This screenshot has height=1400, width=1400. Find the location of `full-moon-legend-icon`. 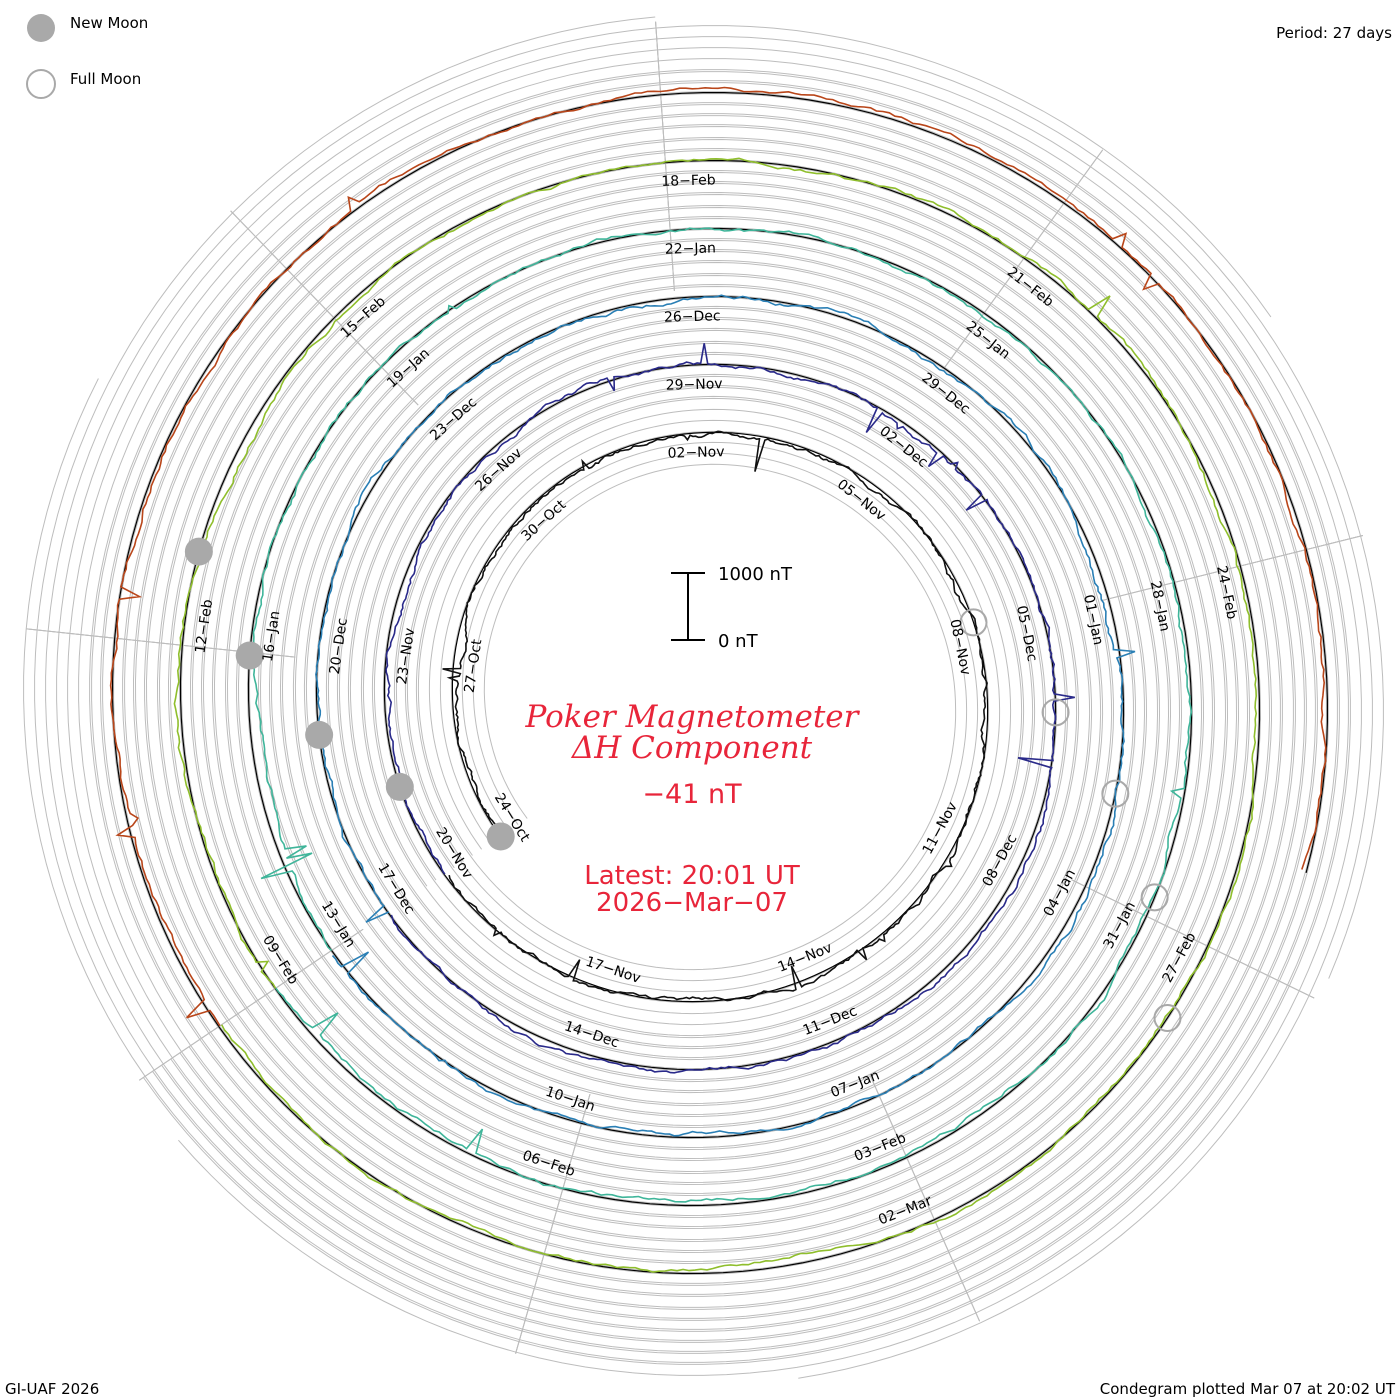

full-moon-legend-icon is located at coordinates (41, 84).